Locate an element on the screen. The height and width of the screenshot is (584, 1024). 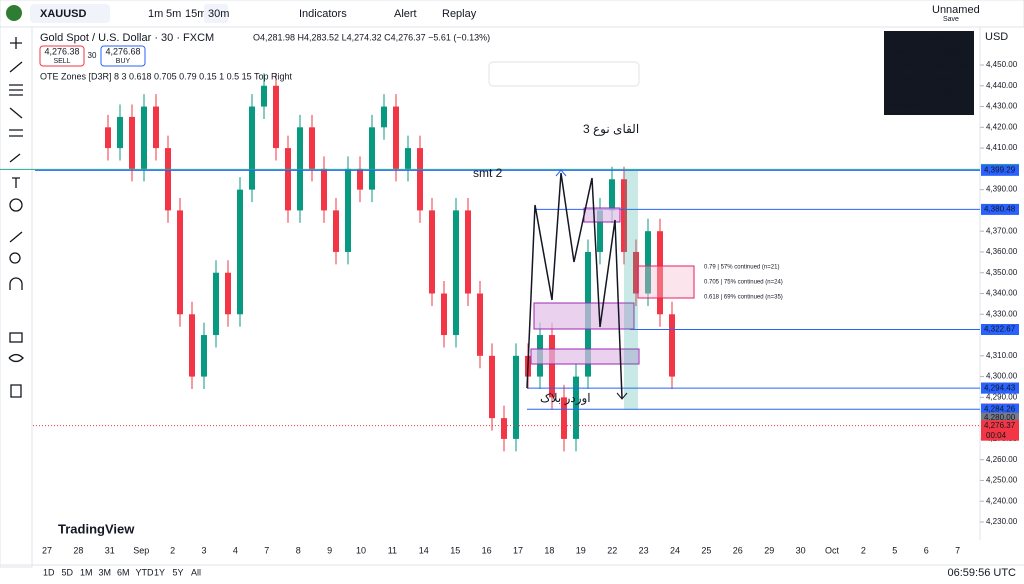
sell-button is located at coordinates (62, 56).